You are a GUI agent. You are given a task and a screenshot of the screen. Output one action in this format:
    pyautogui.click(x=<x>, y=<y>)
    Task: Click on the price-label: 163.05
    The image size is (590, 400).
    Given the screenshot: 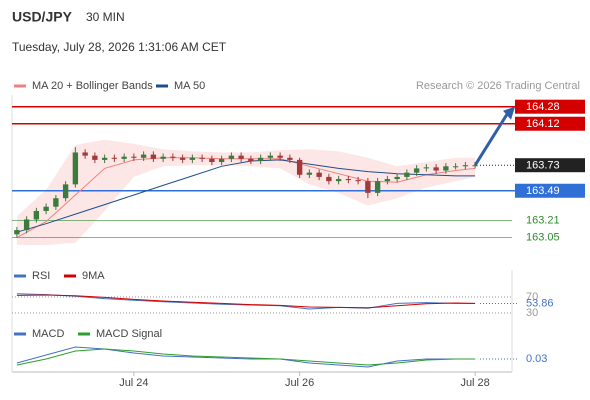 What is the action you would take?
    pyautogui.click(x=543, y=237)
    